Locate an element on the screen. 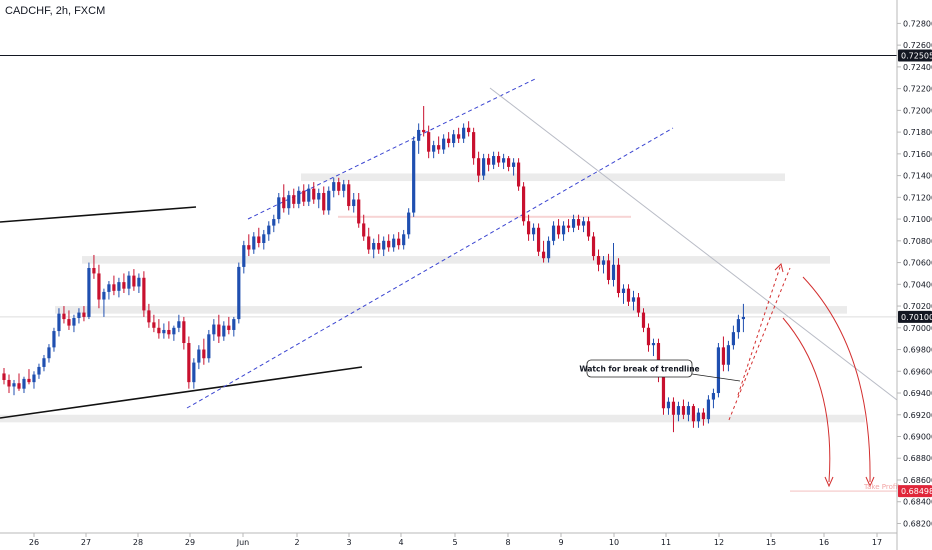  price-tag-label: 0.68498 is located at coordinates (916, 491).